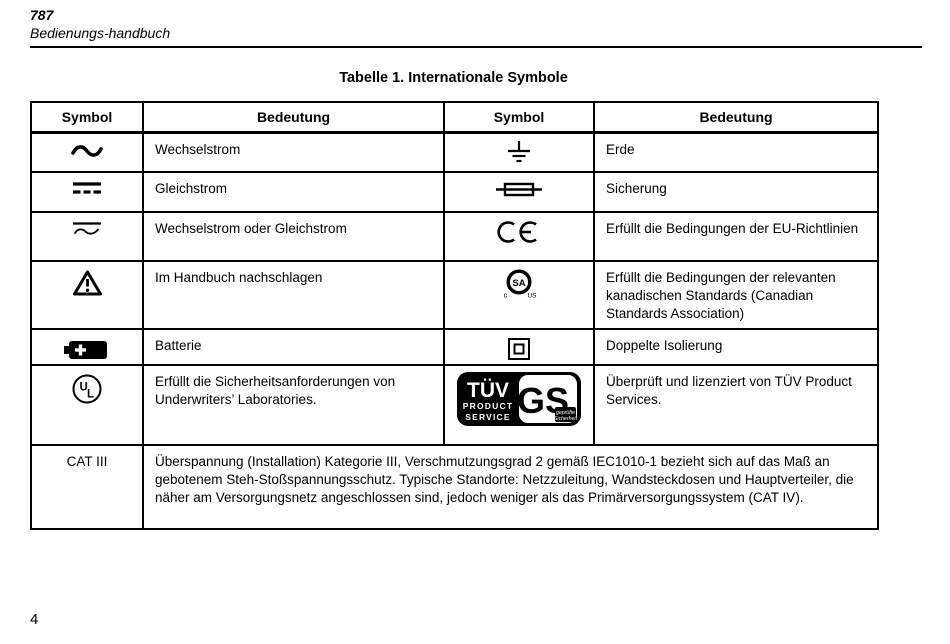 This screenshot has width=950, height=644. Describe the element at coordinates (532, 296) in the screenshot. I see `csa-us-sub: US` at that location.